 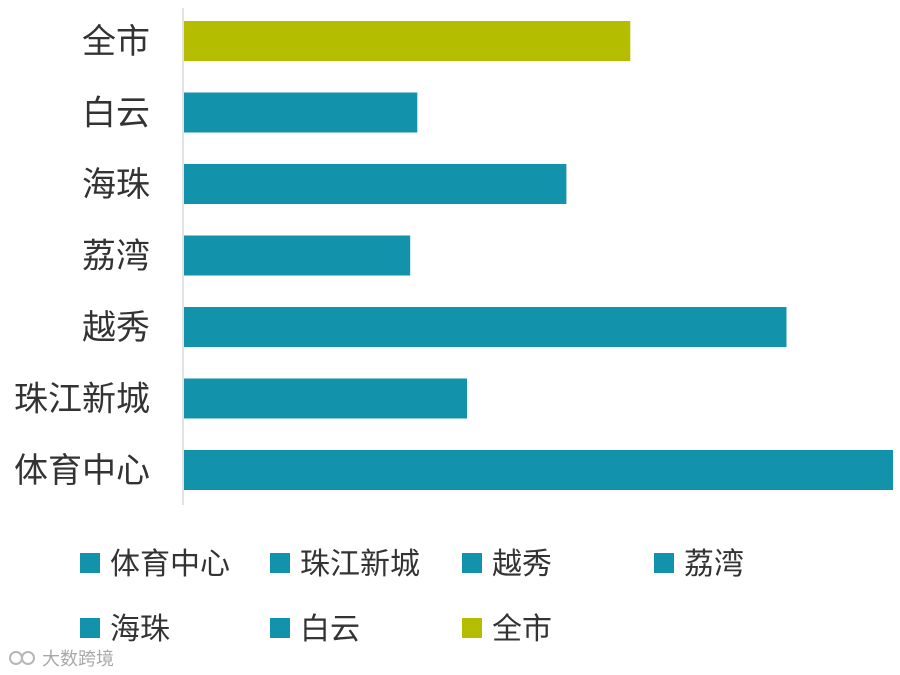 What do you see at coordinates (140, 629) in the screenshot?
I see `legend-label: 海珠` at bounding box center [140, 629].